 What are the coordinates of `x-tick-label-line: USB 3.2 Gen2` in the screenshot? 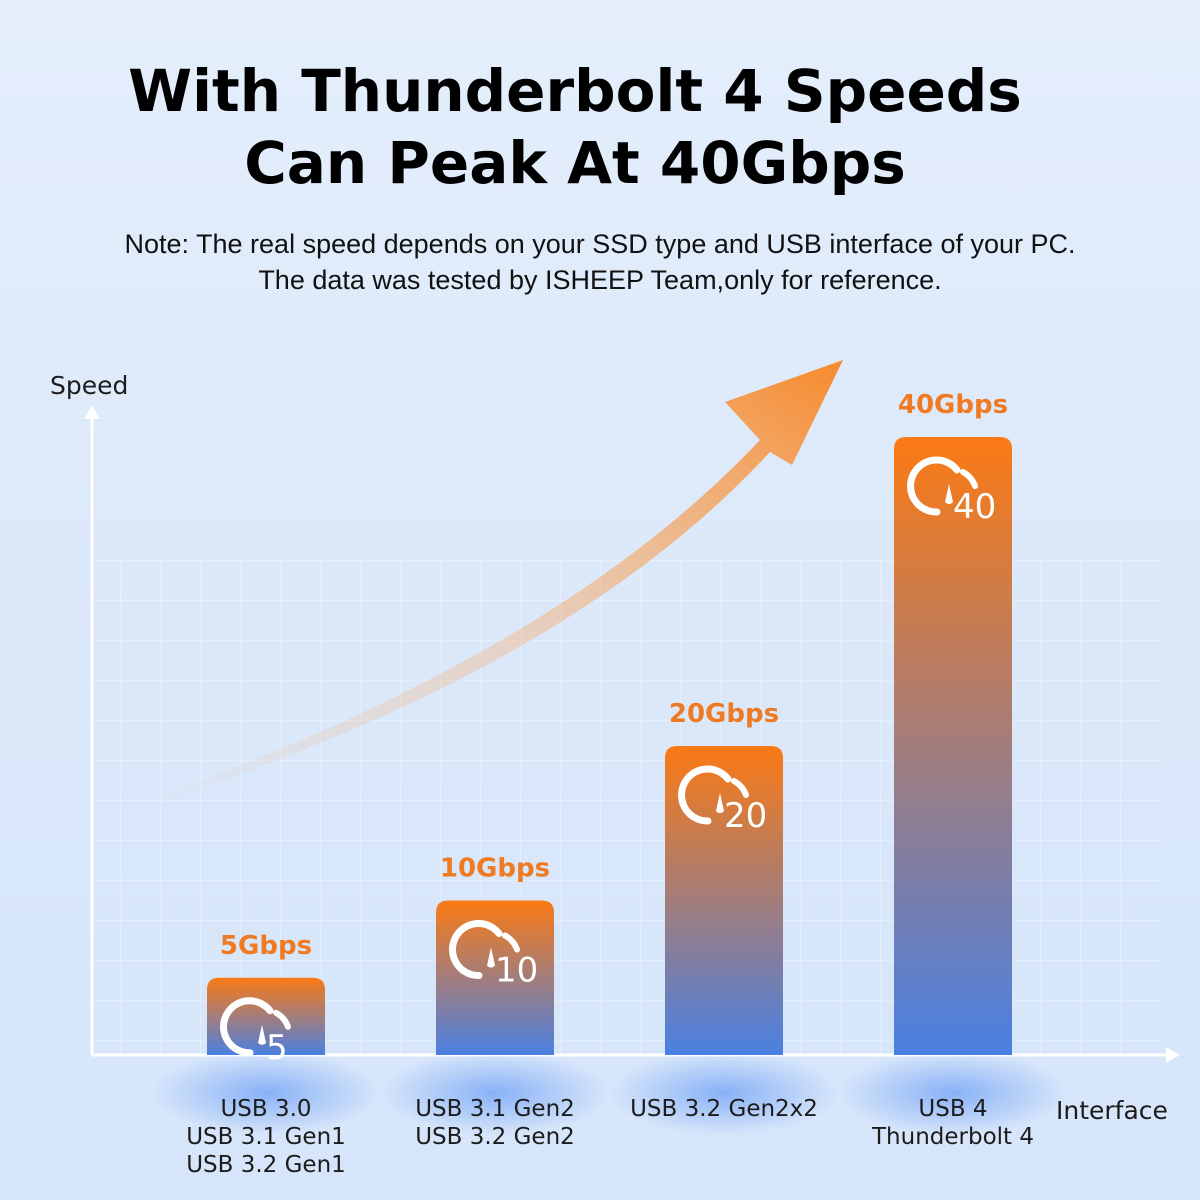 It's located at (495, 1137).